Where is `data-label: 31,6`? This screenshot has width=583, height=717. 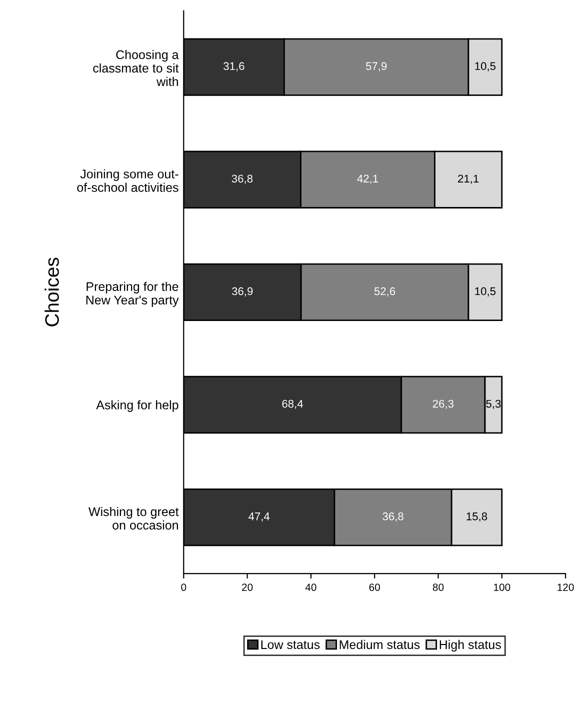
data-label: 31,6 is located at coordinates (234, 67).